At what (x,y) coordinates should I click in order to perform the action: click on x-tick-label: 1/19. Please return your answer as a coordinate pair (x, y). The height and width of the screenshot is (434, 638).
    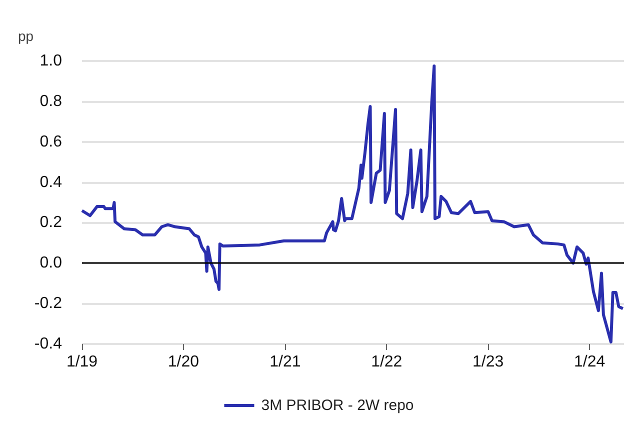
    Looking at the image, I should click on (82, 362).